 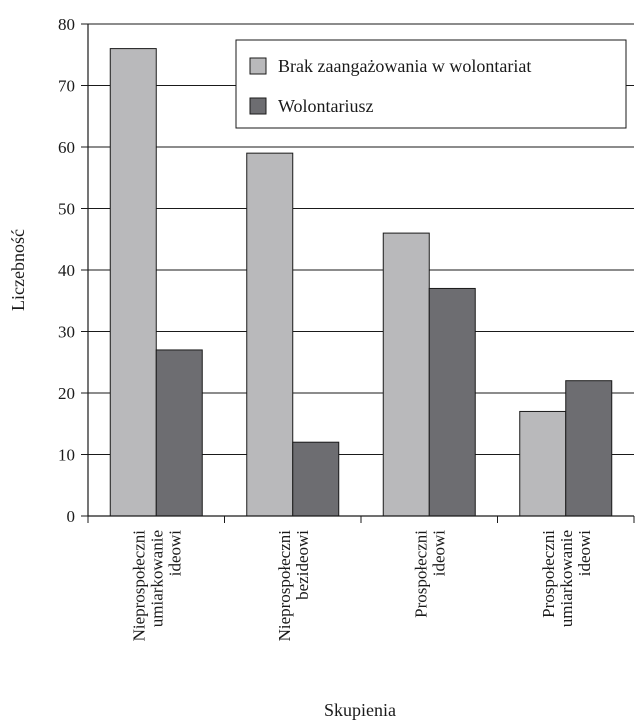 What do you see at coordinates (179, 433) in the screenshot?
I see `bar-series2-cat1` at bounding box center [179, 433].